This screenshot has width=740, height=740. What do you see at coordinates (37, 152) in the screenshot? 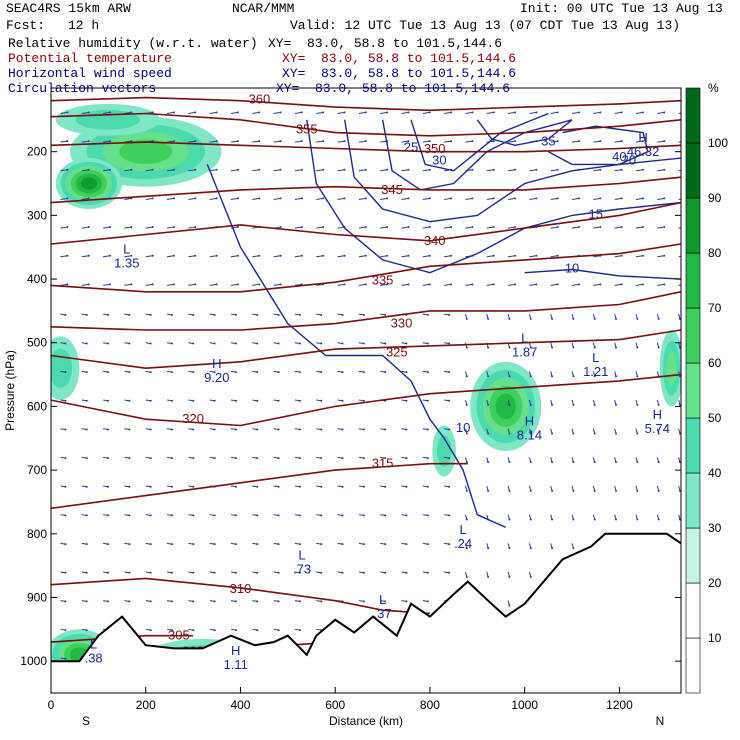
I see `y-tick-label-200: 200` at bounding box center [37, 152].